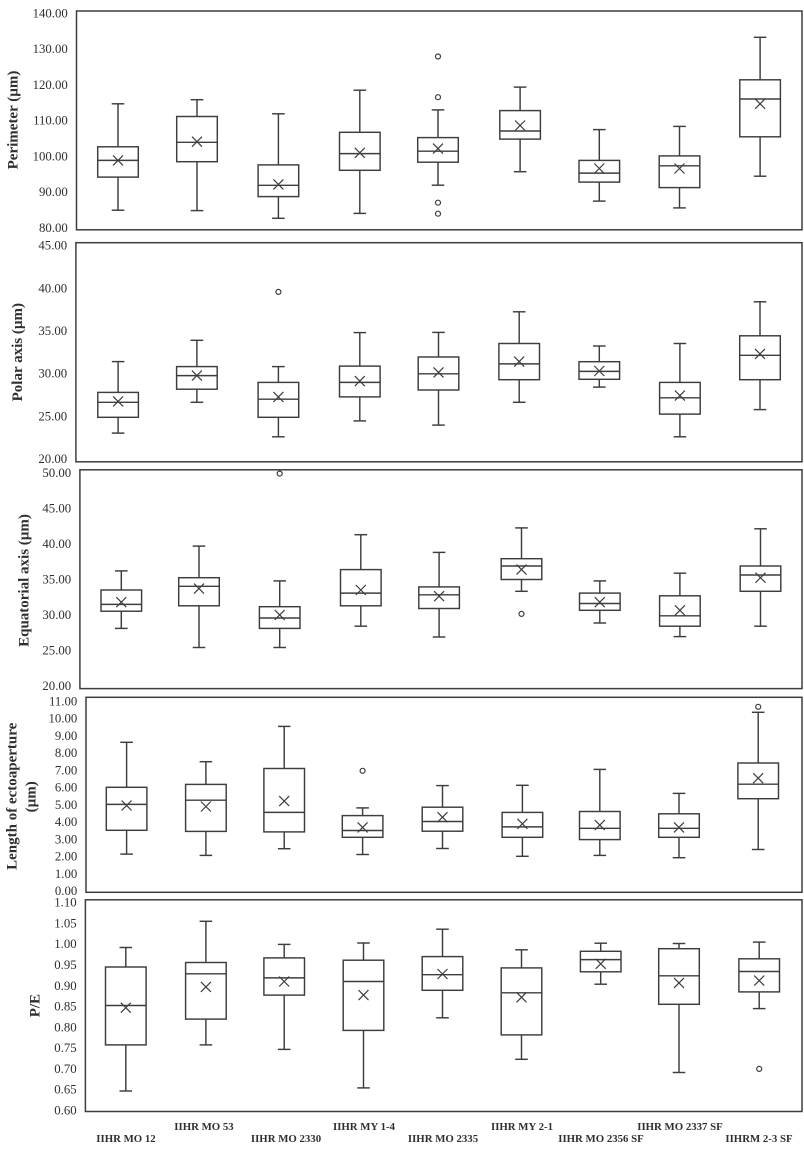 Image resolution: width=804 pixels, height=1151 pixels. Describe the element at coordinates (53, 228) in the screenshot. I see `svg-text: 80.00` at that location.